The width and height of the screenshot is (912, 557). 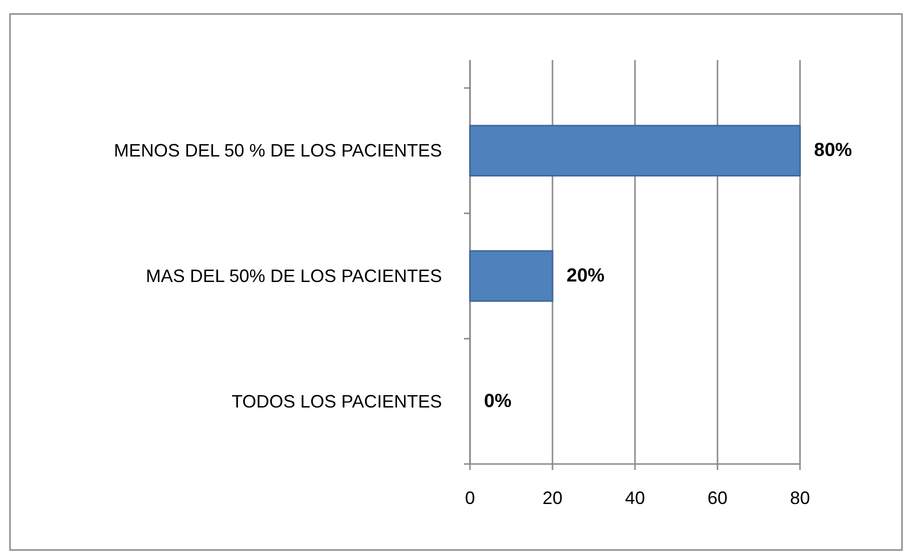 I want to click on x-tick-label: 0, so click(x=470, y=498).